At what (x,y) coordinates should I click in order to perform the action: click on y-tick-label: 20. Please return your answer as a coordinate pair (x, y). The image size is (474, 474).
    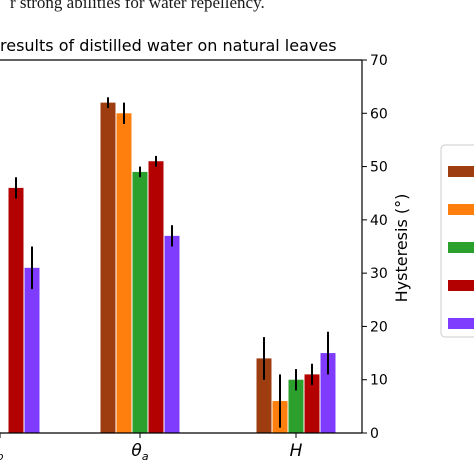
    Looking at the image, I should click on (379, 327).